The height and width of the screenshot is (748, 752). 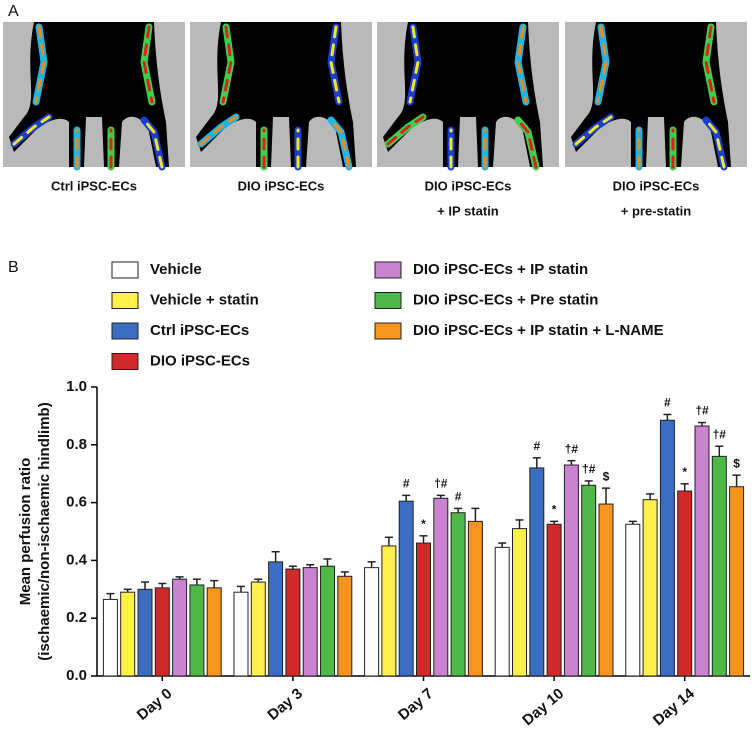 What do you see at coordinates (200, 360) in the screenshot?
I see `legend-label: DIO iPSC-ECs` at bounding box center [200, 360].